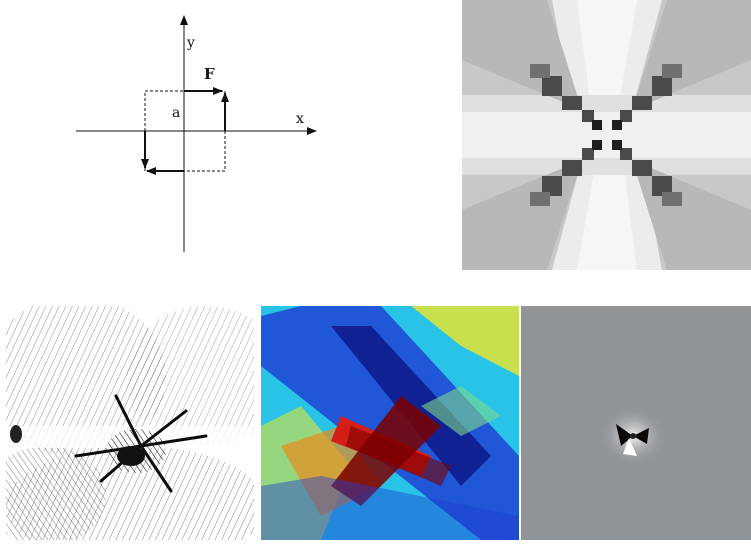  Describe the element at coordinates (390, 423) in the screenshot. I see `jet-colormap-field` at that location.